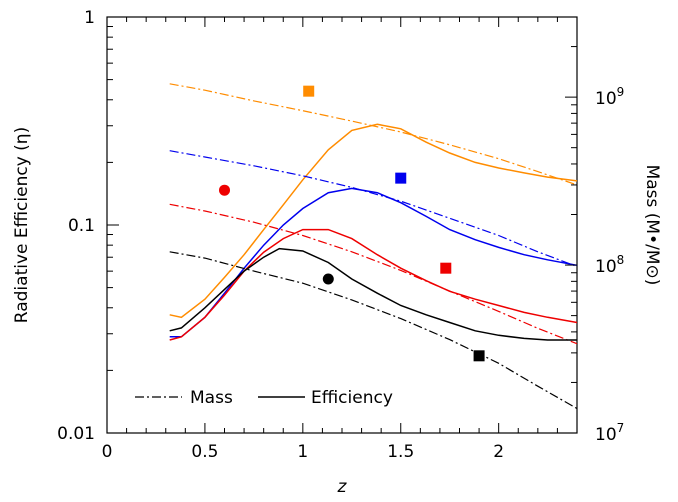 The height and width of the screenshot is (502, 678). Describe the element at coordinates (107, 452) in the screenshot. I see `x-tick-label: 0` at that location.